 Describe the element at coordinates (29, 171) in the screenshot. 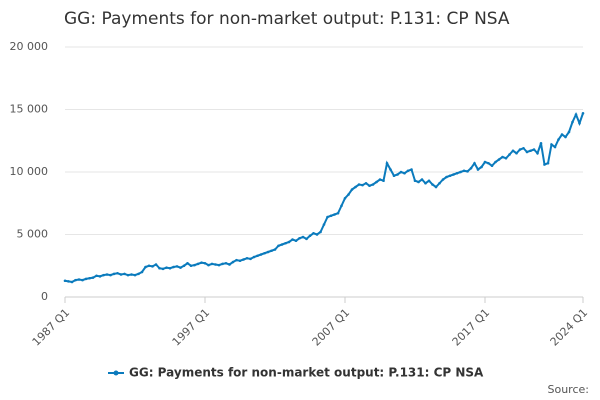

I see `y-tick-label: 10 000` at that location.